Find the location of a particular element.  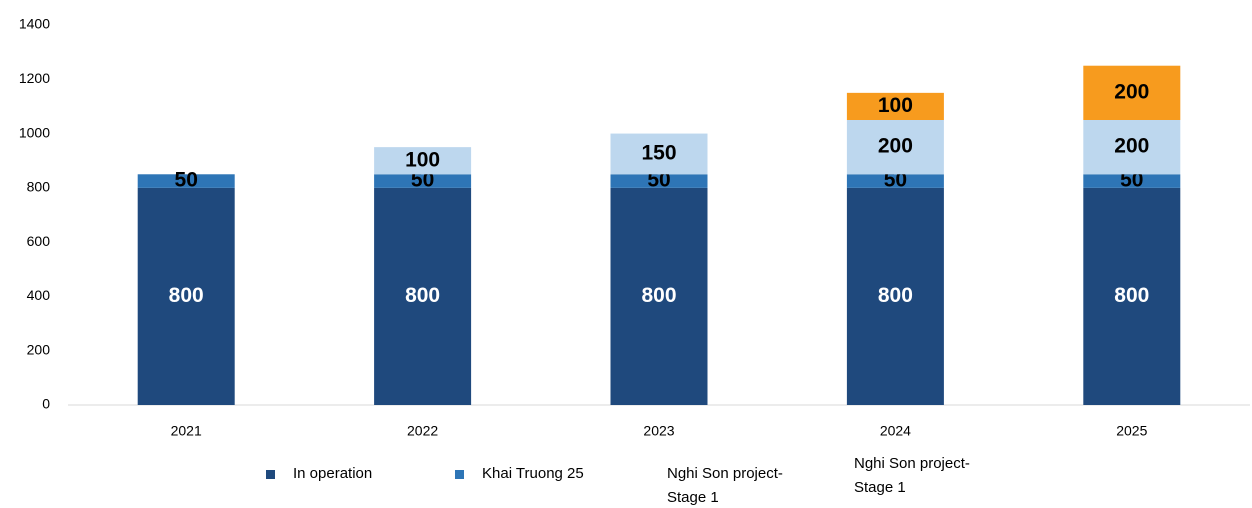

y-tick-label: 1200 is located at coordinates (34, 78).